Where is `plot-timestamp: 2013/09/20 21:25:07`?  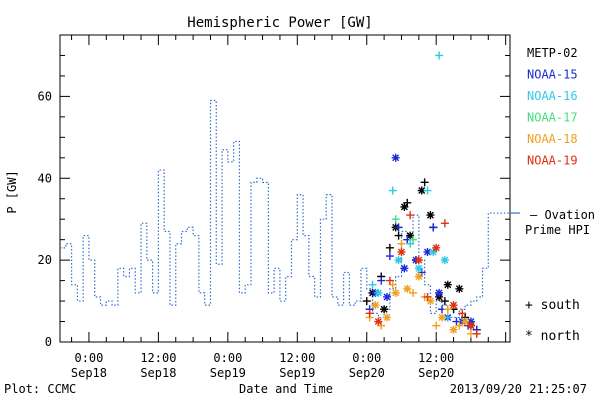 plot-timestamp: 2013/09/20 21:25:07 is located at coordinates (518, 389).